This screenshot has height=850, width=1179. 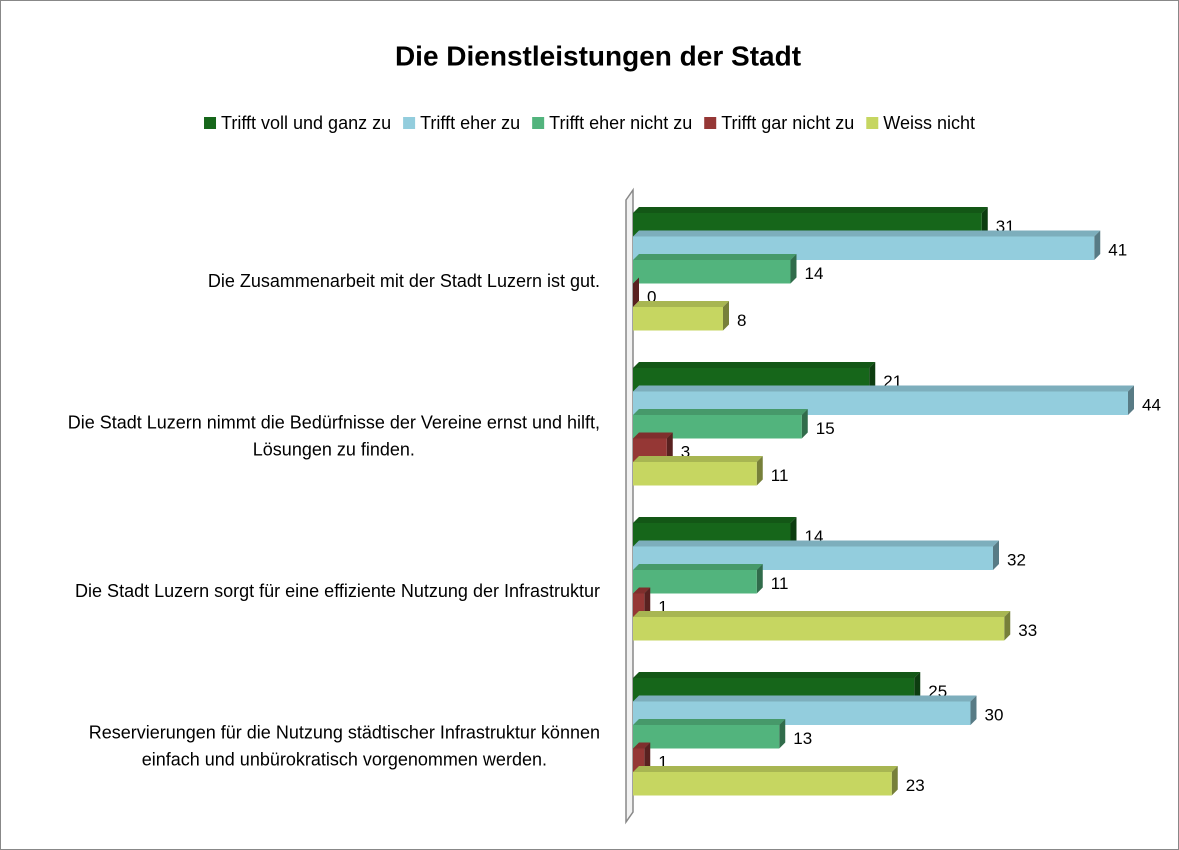 What do you see at coordinates (651, 297) in the screenshot?
I see `value-label: 0` at bounding box center [651, 297].